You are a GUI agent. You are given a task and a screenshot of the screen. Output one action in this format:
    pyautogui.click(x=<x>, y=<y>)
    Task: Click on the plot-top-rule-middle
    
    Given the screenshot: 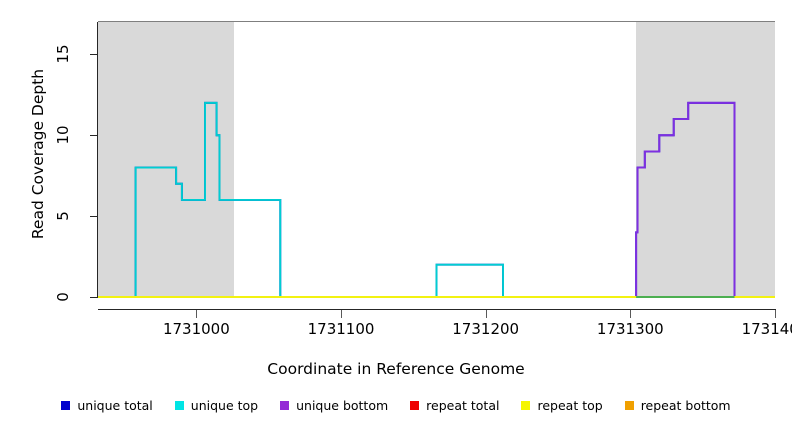 What is the action you would take?
    pyautogui.click(x=435, y=21)
    